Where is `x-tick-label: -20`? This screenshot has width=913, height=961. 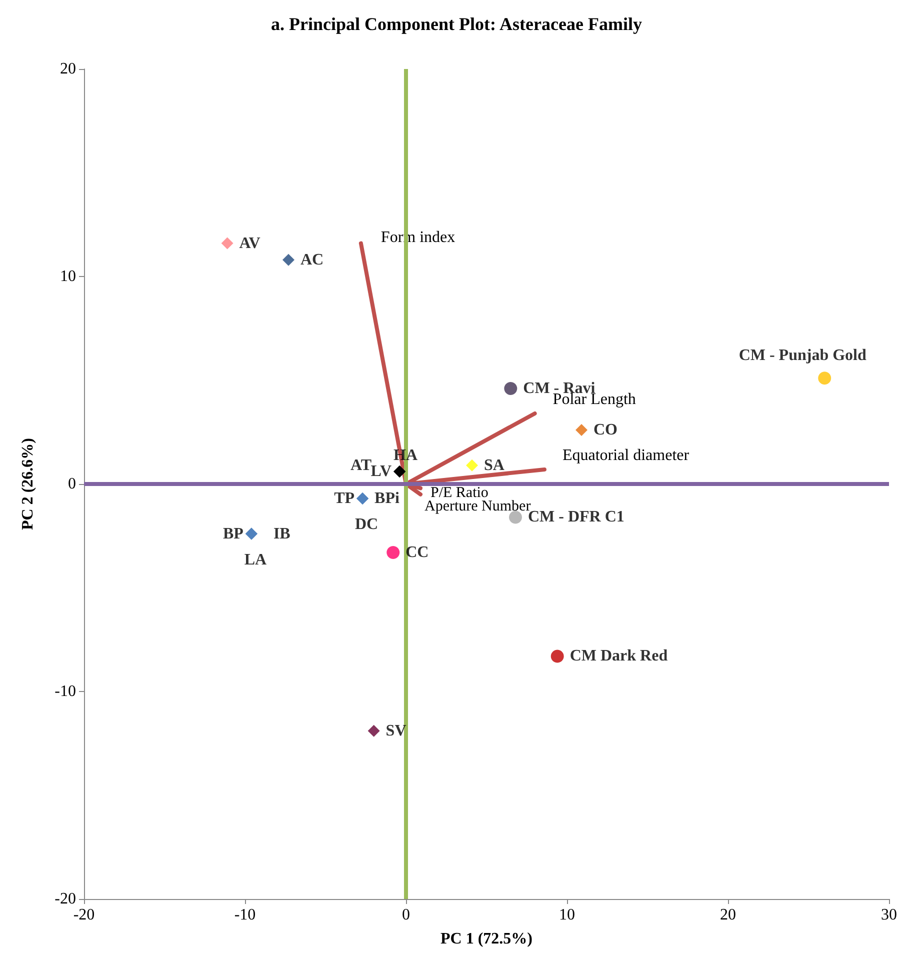
x-tick-label: -20 is located at coordinates (84, 915).